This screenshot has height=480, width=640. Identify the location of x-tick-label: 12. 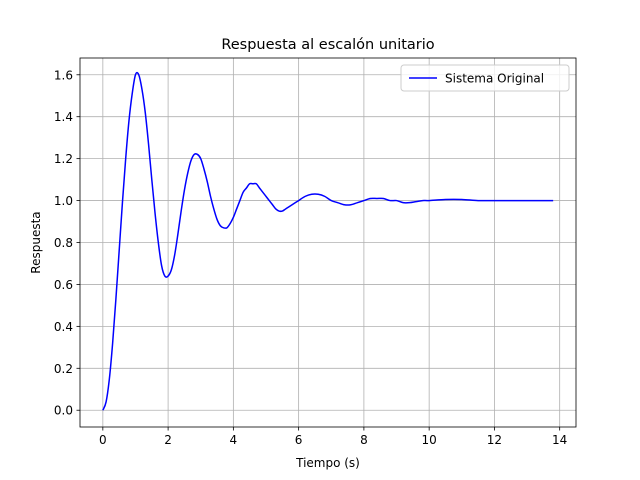
(494, 440).